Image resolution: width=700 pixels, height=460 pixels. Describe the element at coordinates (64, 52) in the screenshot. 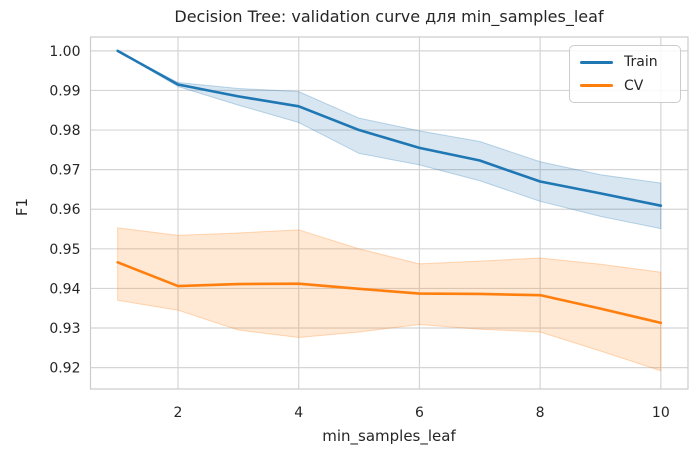

I see `y-tick-label-1.00: 1.00` at that location.